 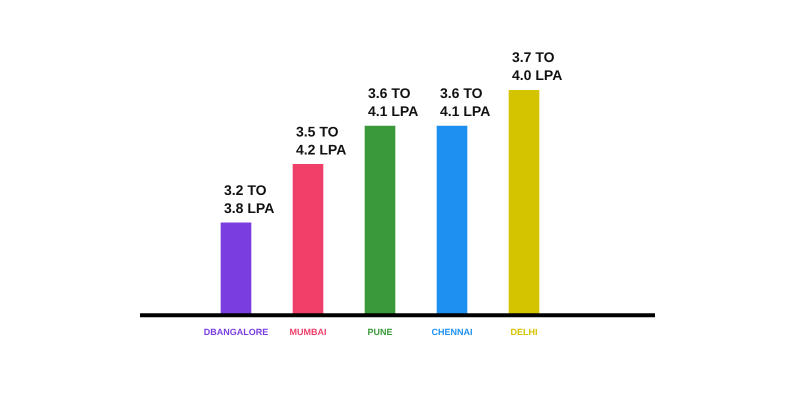 I want to click on annotation: 3.5 TO 4.2 LPA, so click(x=321, y=140).